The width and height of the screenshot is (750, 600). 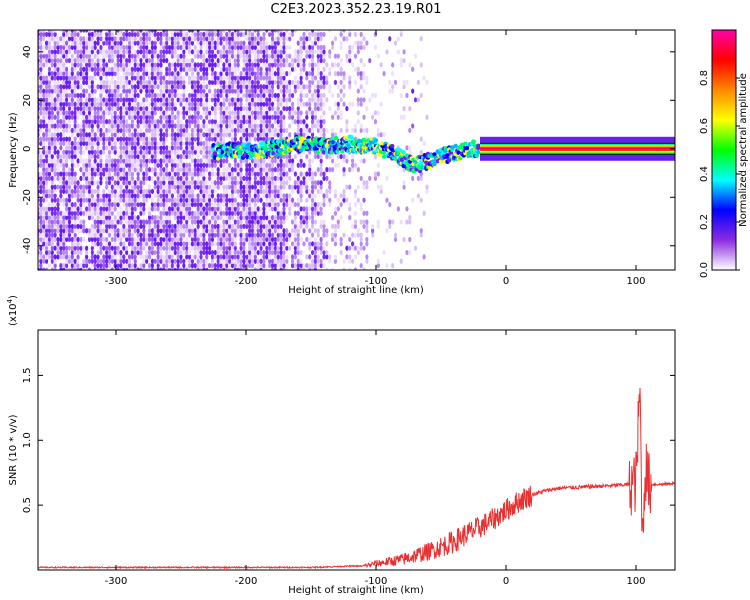 I want to click on chart-title: C2E3.2023.352.23.19.R01, so click(x=356, y=9).